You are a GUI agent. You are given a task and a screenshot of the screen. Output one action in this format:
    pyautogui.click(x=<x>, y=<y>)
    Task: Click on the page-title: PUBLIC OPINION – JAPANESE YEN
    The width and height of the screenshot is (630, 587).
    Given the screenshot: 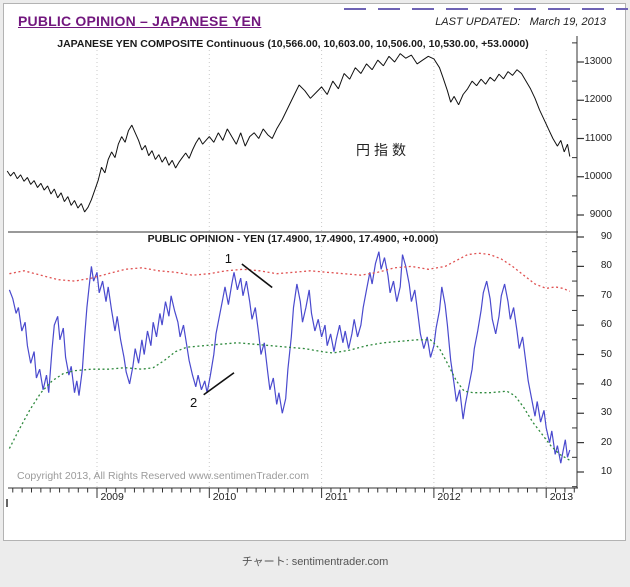 What is the action you would take?
    pyautogui.click(x=140, y=21)
    